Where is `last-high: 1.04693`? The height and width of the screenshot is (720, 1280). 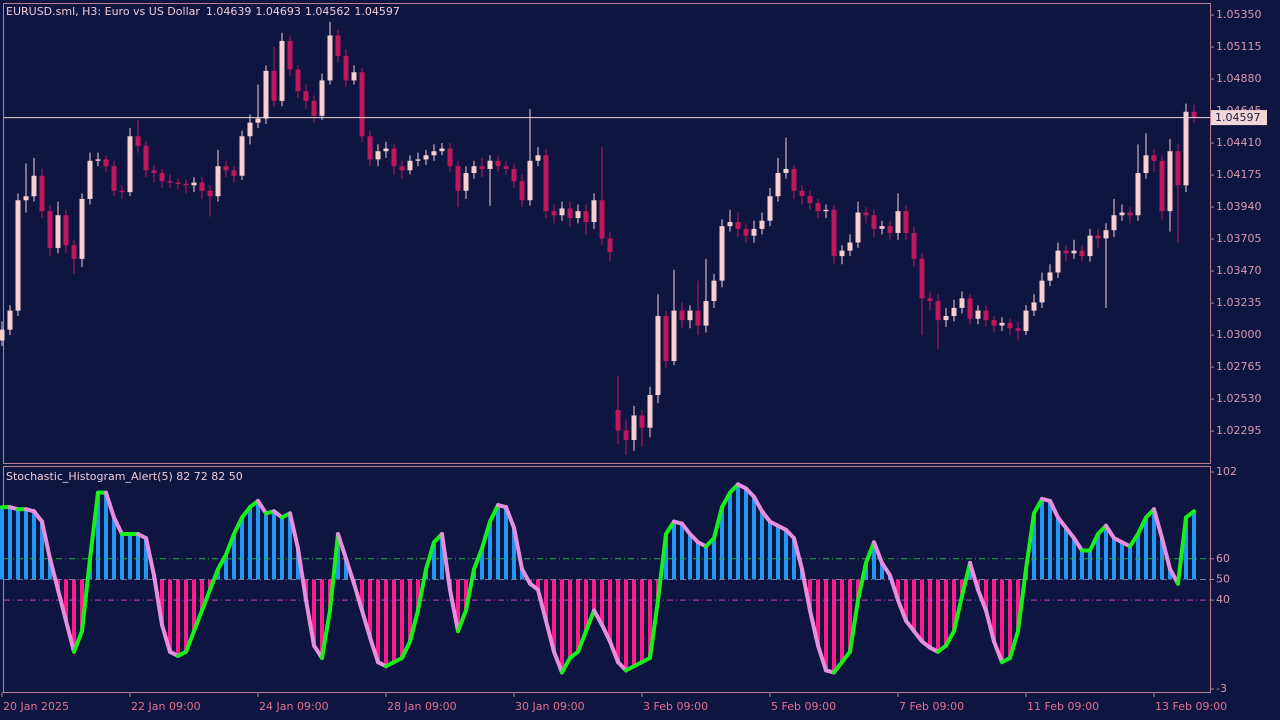
last-high: 1.04693 is located at coordinates (278, 11).